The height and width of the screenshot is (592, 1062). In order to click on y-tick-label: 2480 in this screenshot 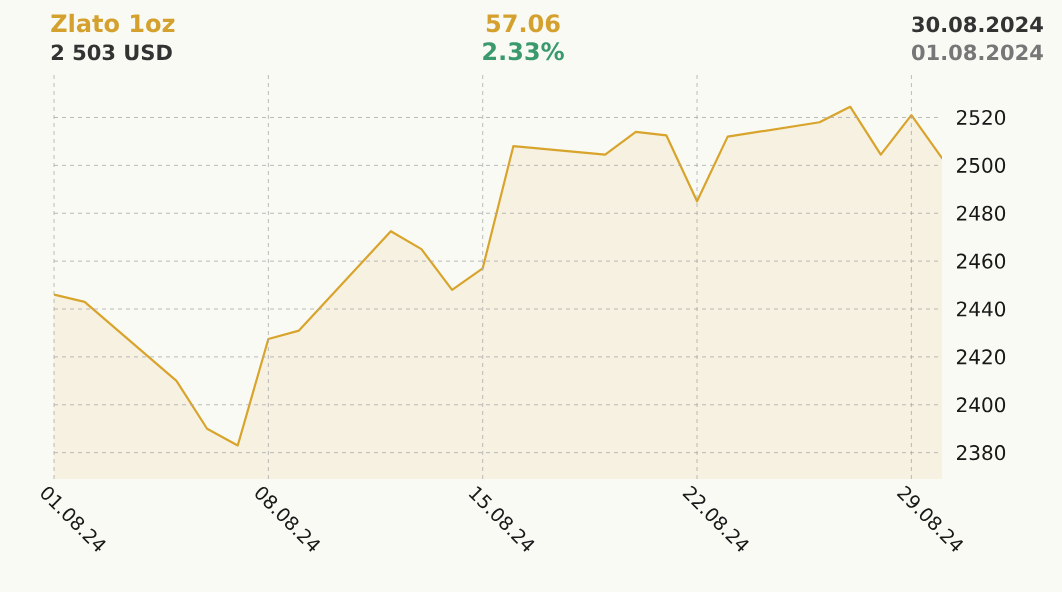, I will do `click(981, 213)`.